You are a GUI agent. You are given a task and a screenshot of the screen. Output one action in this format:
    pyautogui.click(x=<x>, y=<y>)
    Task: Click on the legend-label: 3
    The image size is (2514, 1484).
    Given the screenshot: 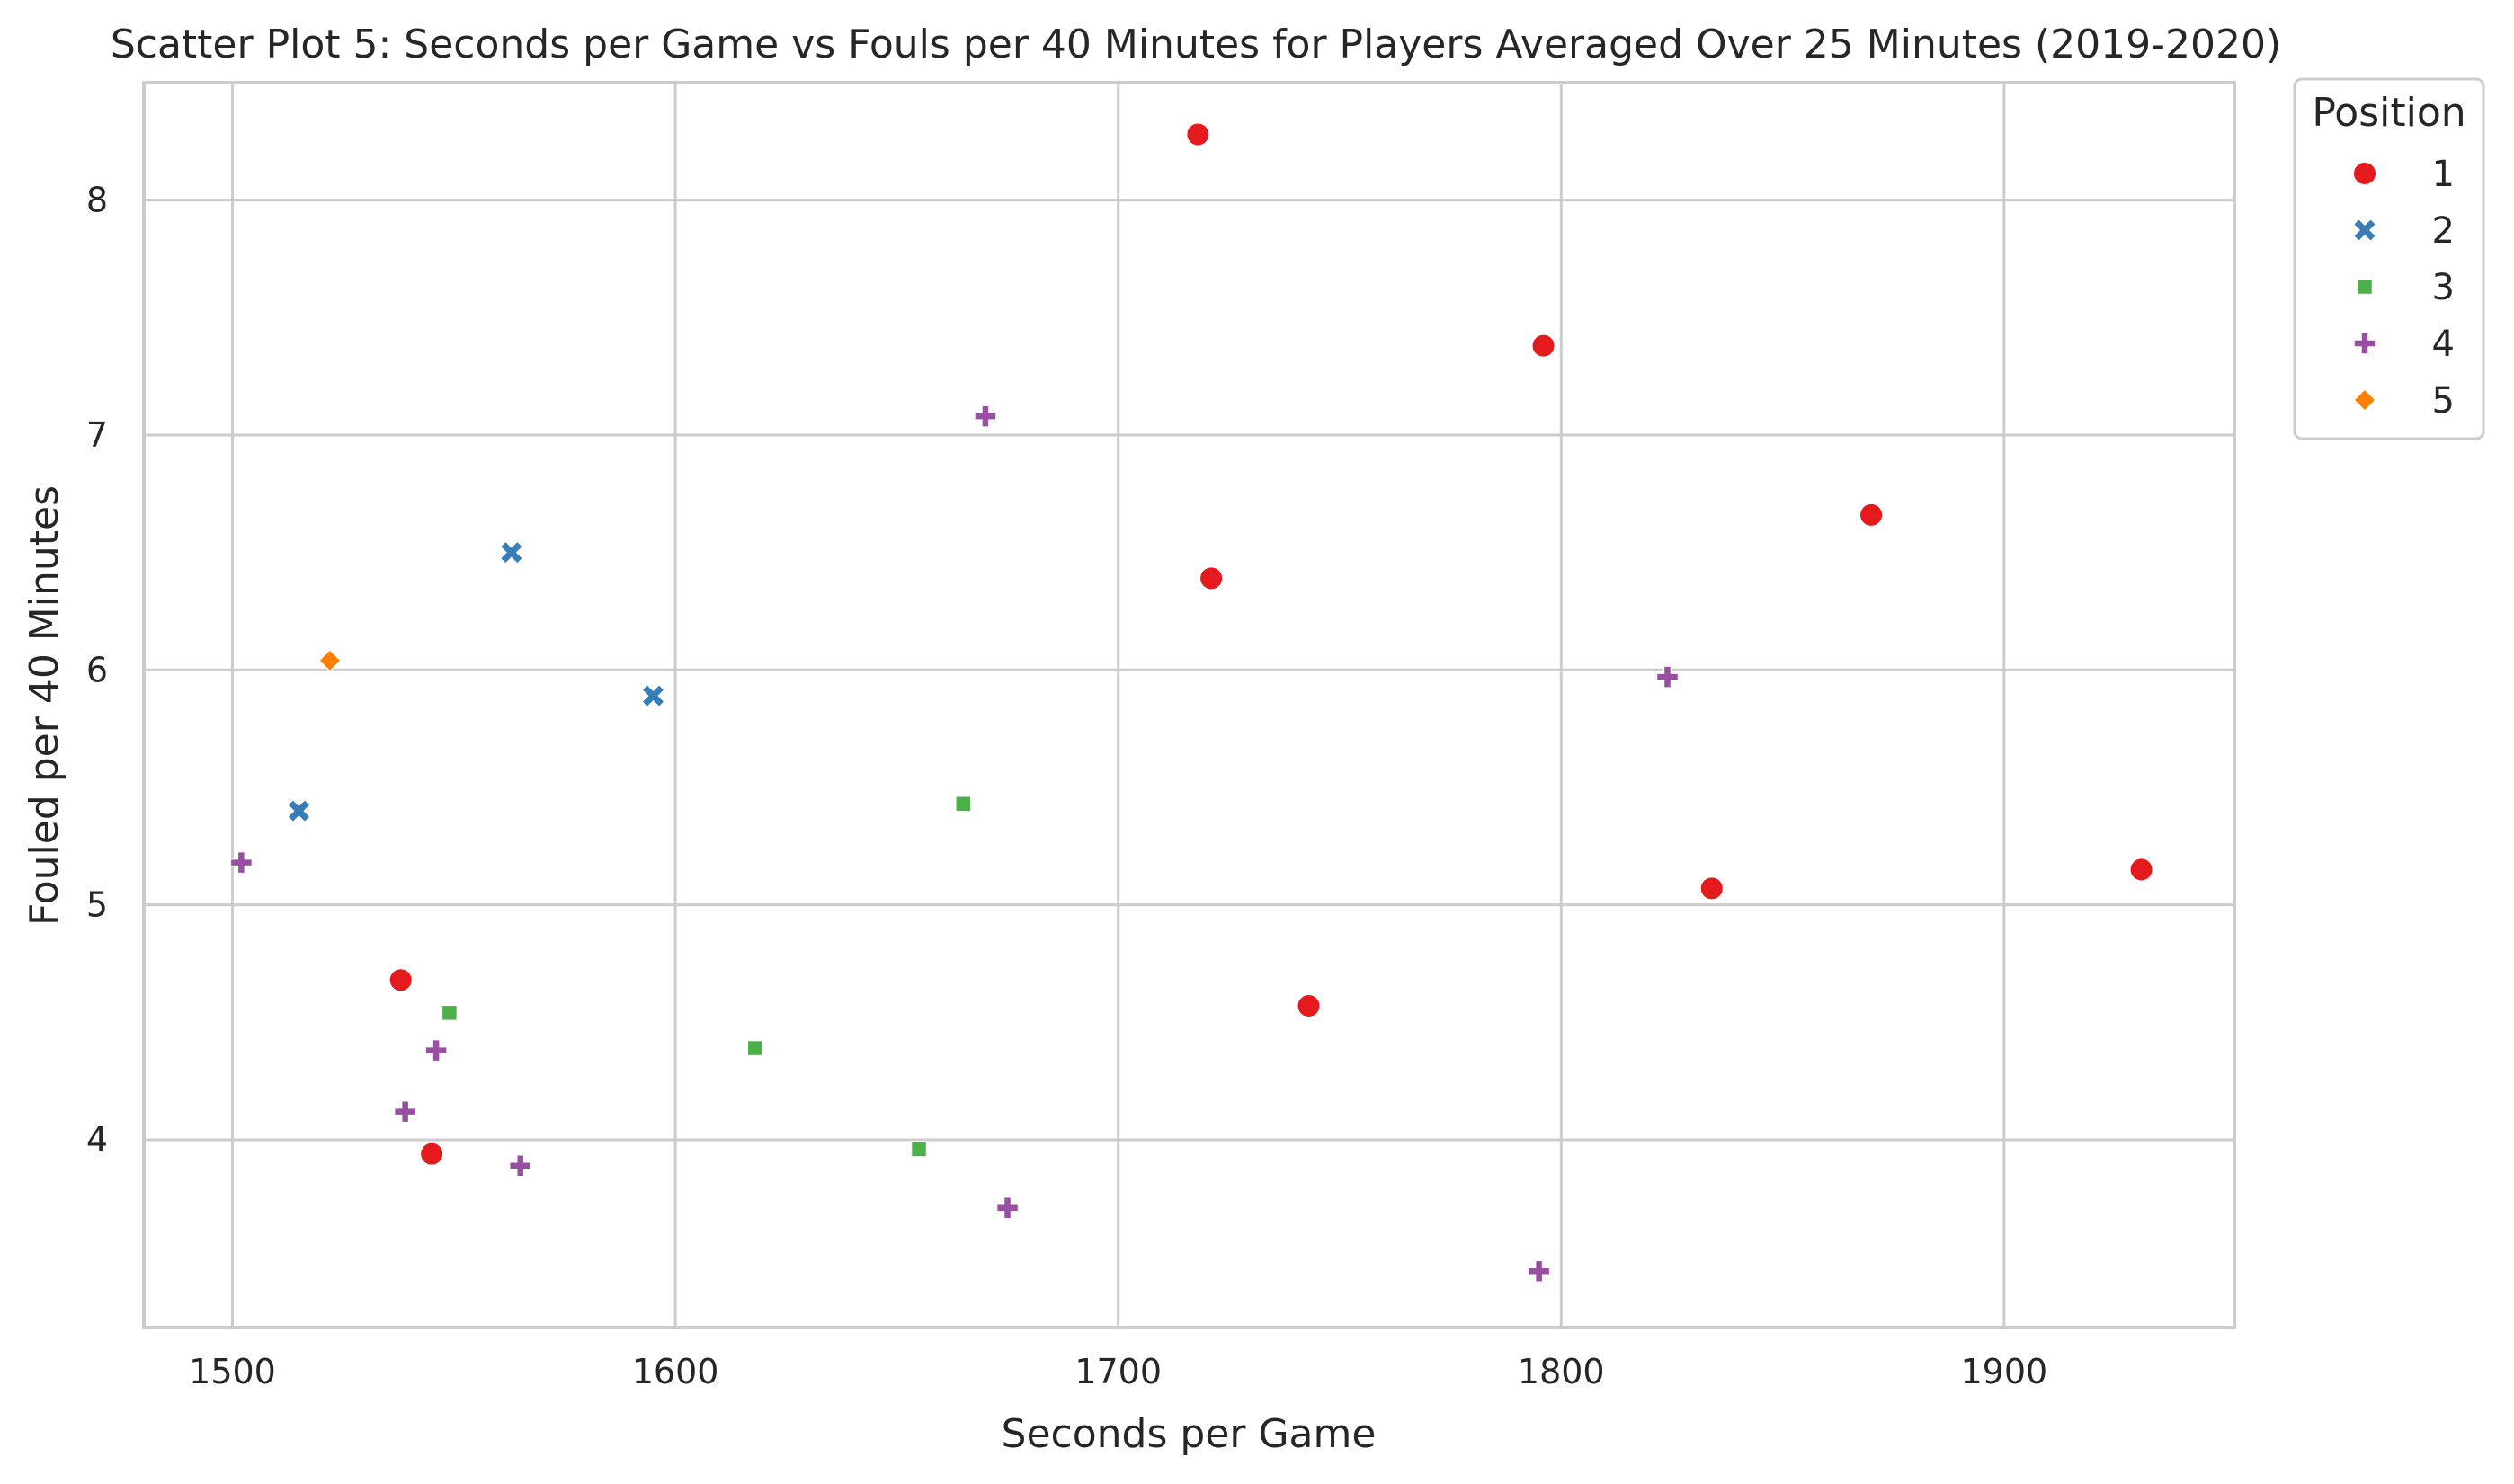 What is the action you would take?
    pyautogui.click(x=2443, y=287)
    